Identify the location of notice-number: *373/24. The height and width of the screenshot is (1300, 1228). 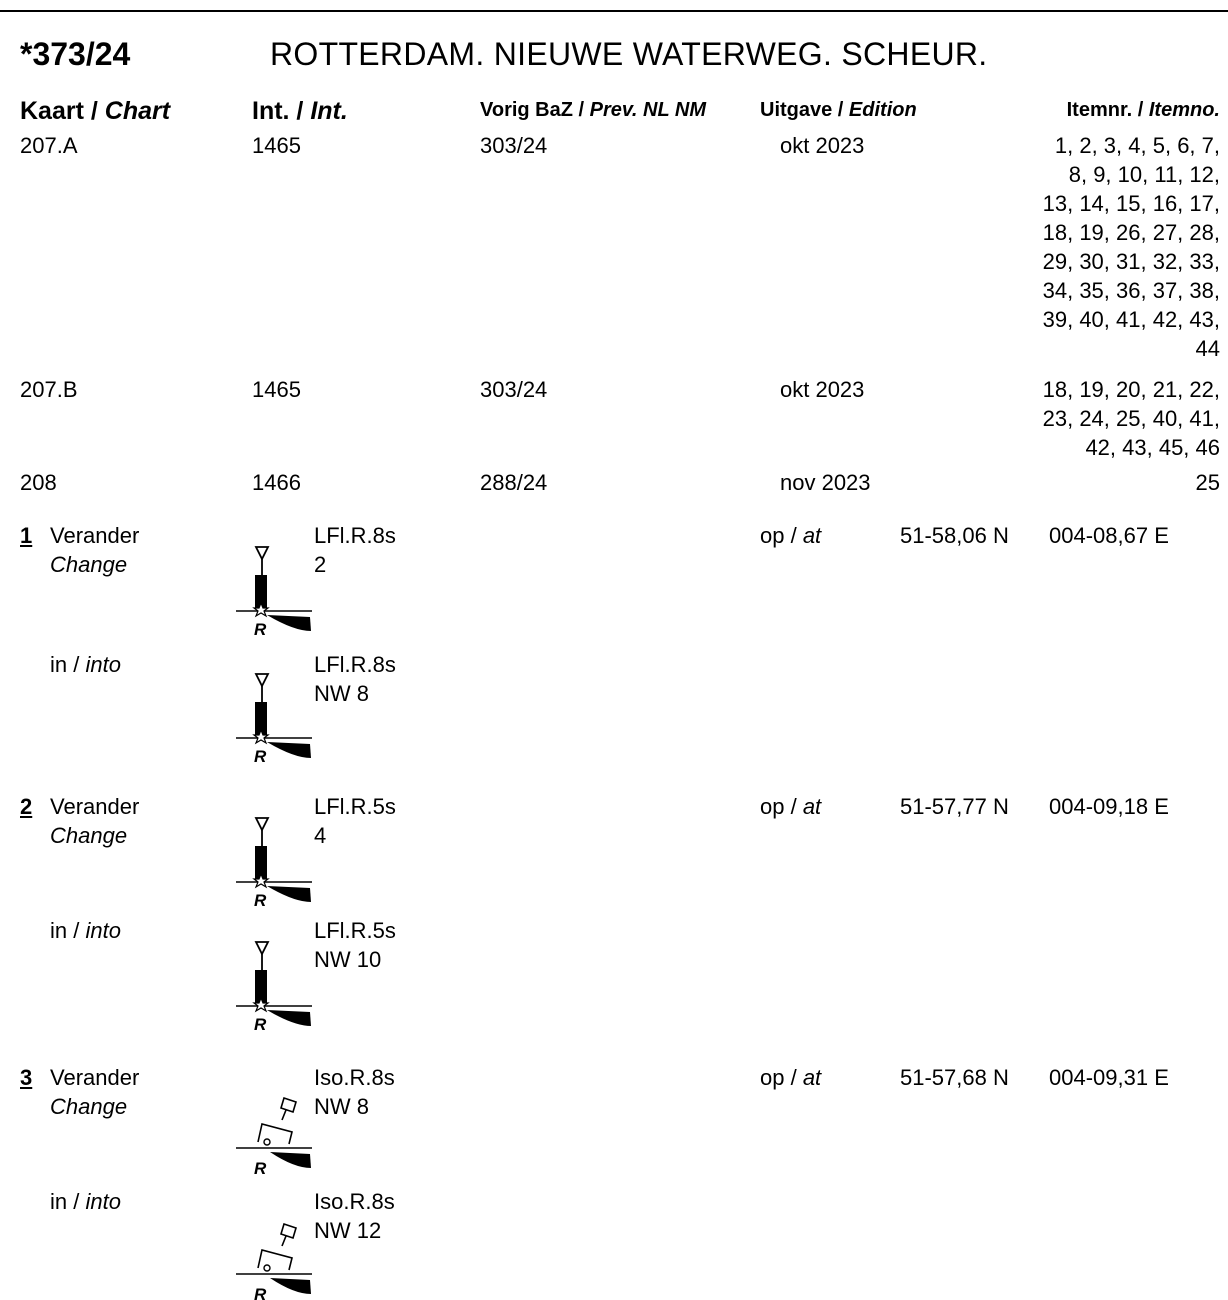
(75, 54).